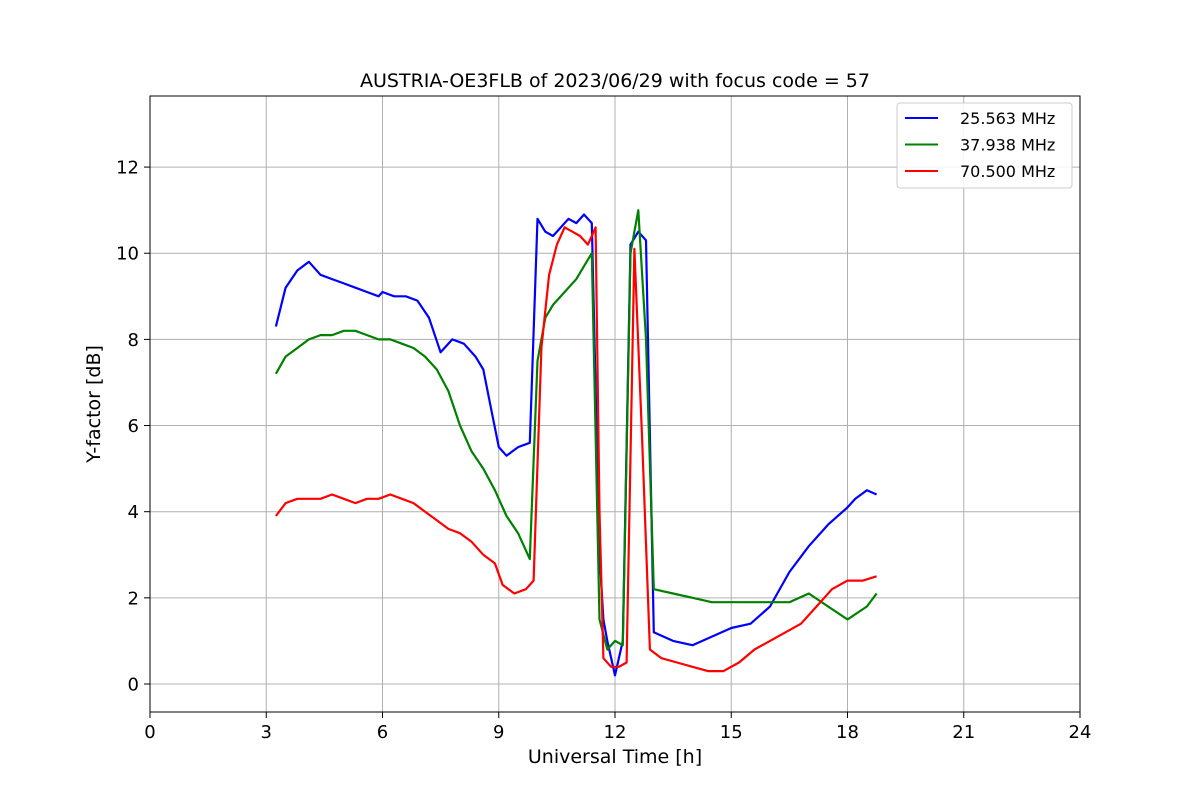  I want to click on legend: 25.563 MHz 37.938 MHz 70.500 MHz, so click(984, 145).